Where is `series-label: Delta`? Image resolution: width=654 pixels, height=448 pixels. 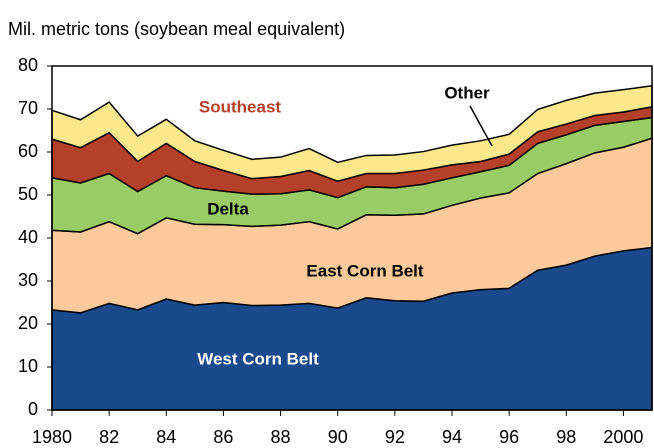
series-label: Delta is located at coordinates (228, 208).